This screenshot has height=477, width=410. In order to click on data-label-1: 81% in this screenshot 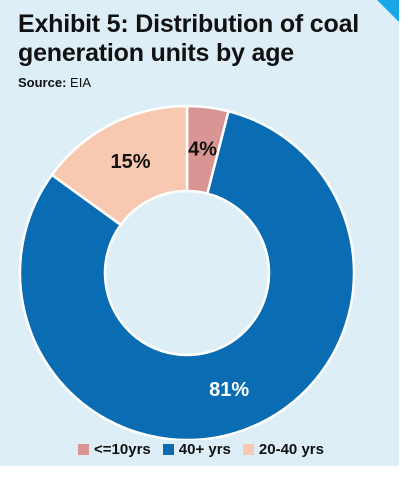, I will do `click(229, 390)`.